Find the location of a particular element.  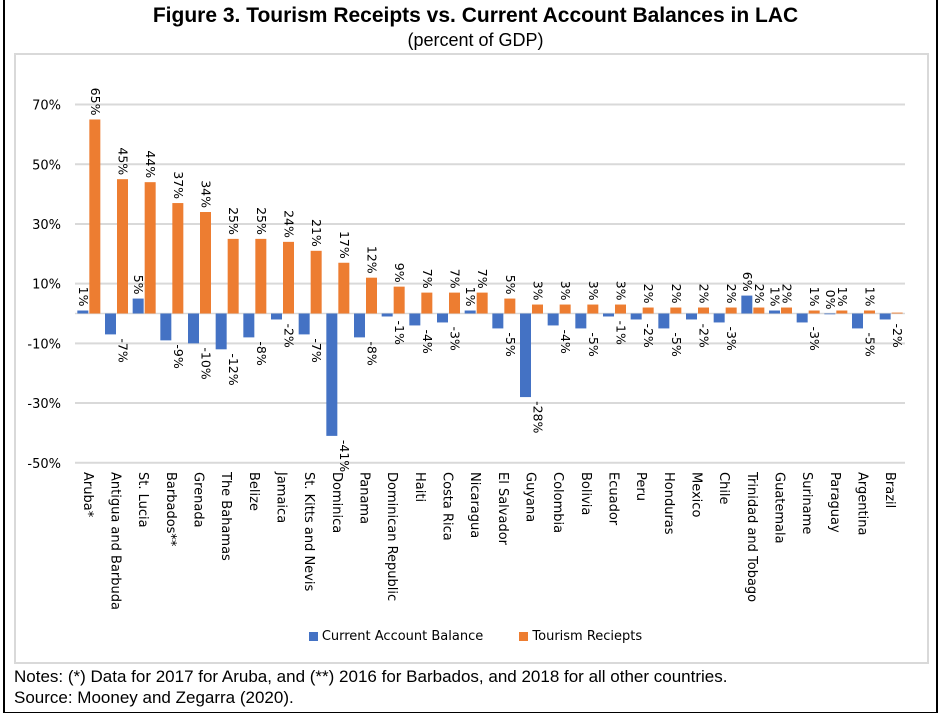

y-tick-label: 30% is located at coordinates (46, 225).